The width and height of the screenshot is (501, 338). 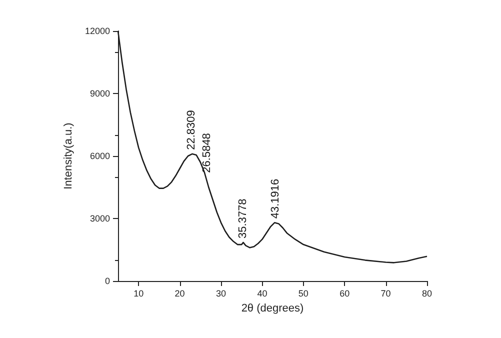 I want to click on x-tick-label: 20, so click(x=179, y=293).